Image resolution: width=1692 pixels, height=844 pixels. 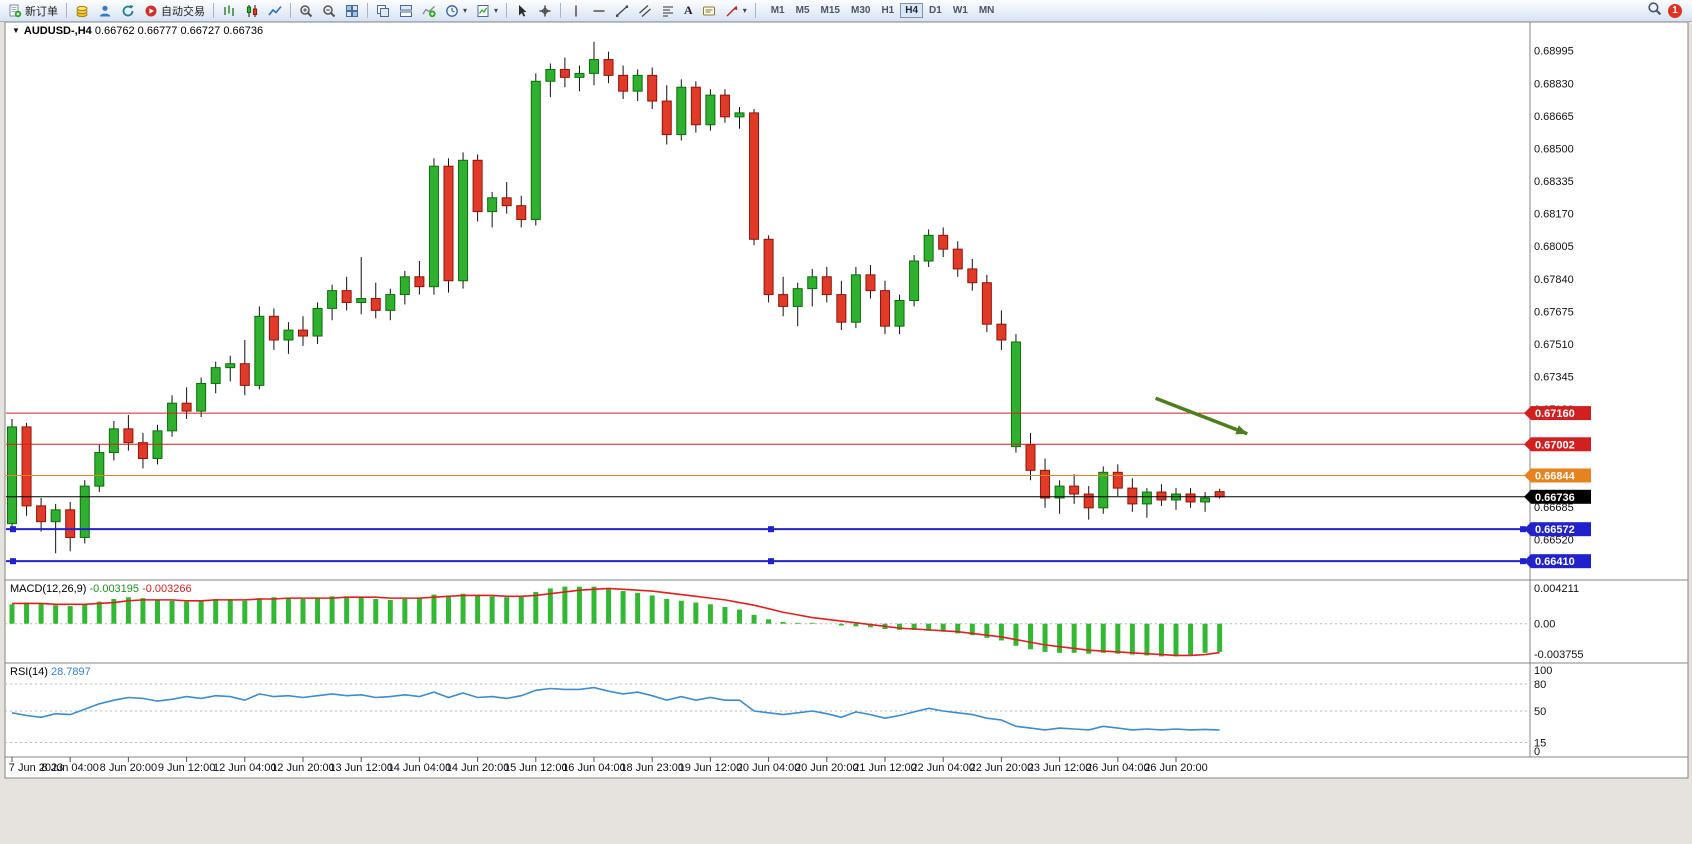 What do you see at coordinates (1537, 752) in the screenshot?
I see `svg-text: 0` at bounding box center [1537, 752].